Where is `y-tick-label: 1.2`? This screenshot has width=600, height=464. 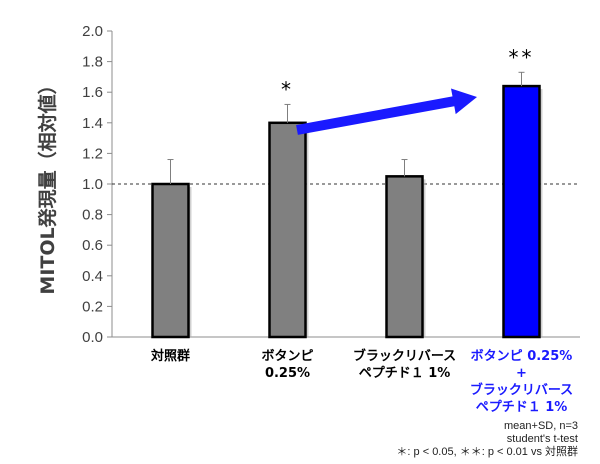 y-tick-label: 1.2 is located at coordinates (92, 153).